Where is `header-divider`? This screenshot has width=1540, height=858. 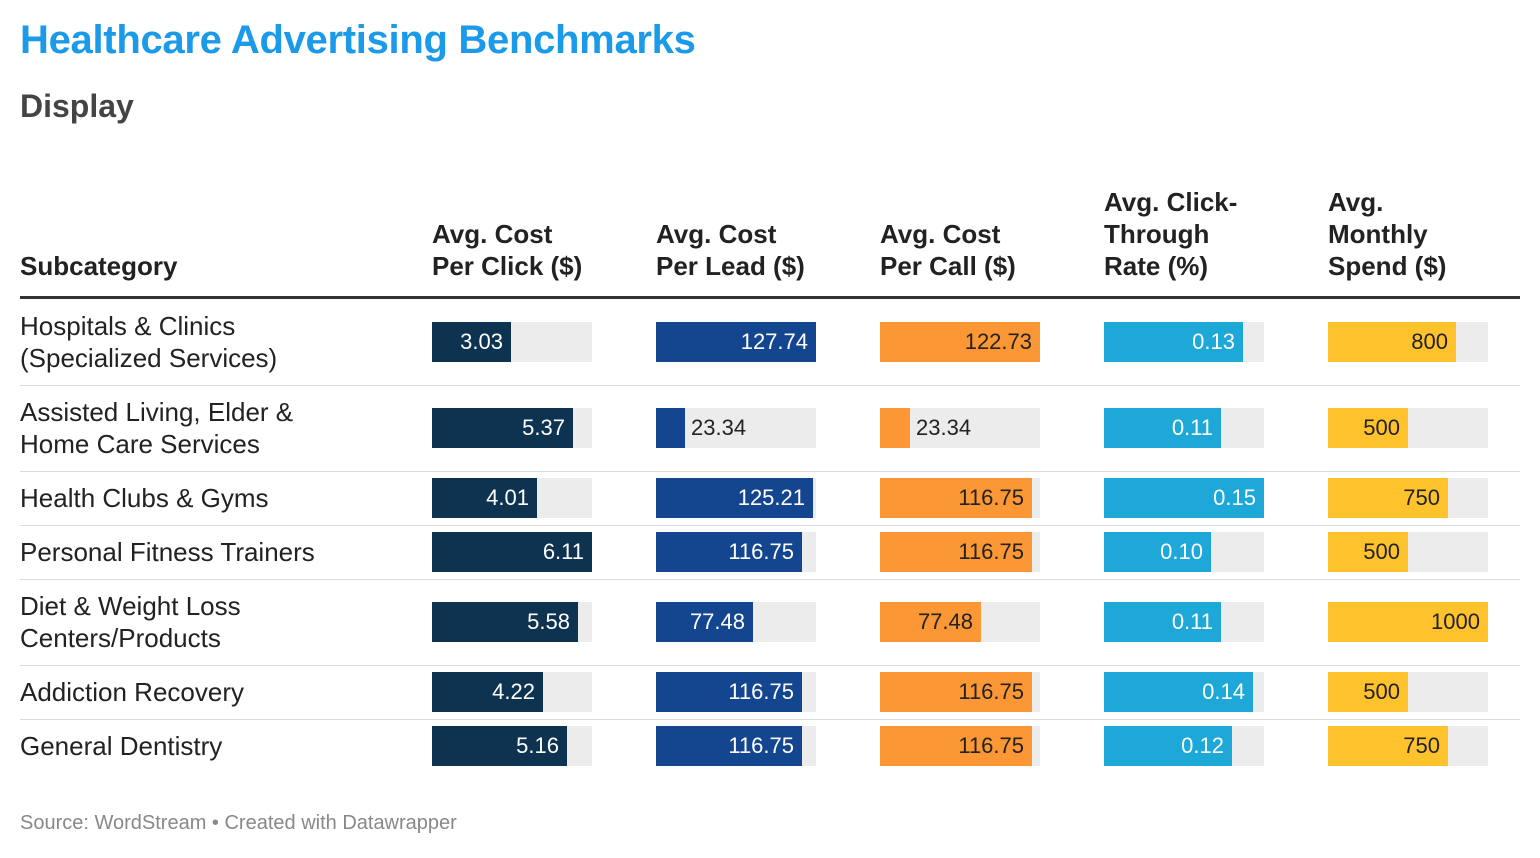 header-divider is located at coordinates (770, 297).